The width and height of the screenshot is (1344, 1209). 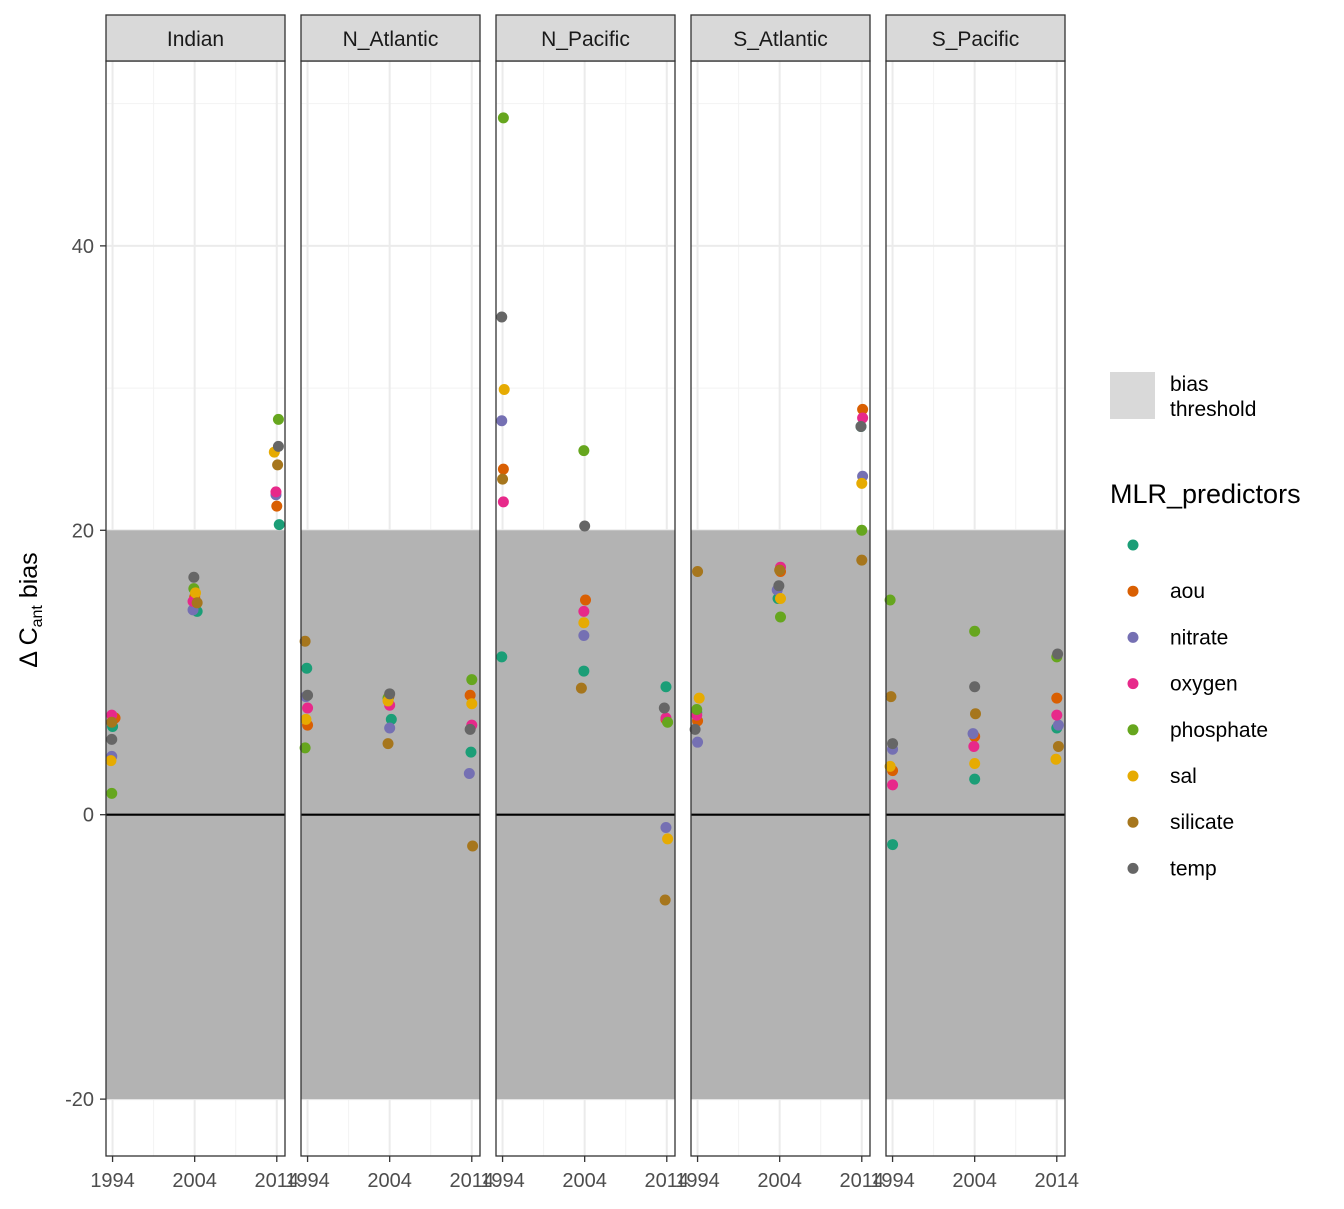 What do you see at coordinates (585, 39) in the screenshot?
I see `facet-strip-label: N_Pacific` at bounding box center [585, 39].